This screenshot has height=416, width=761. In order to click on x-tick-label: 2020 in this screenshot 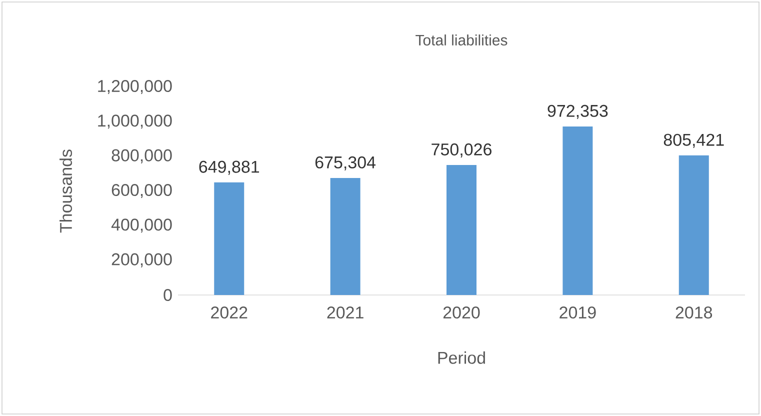, I will do `click(461, 312)`.